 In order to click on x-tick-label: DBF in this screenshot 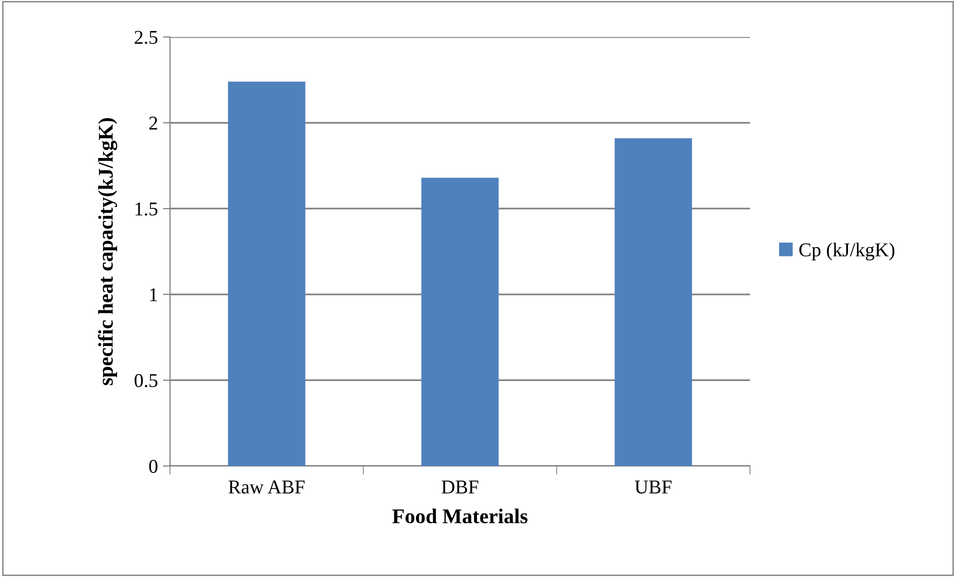, I will do `click(460, 487)`.